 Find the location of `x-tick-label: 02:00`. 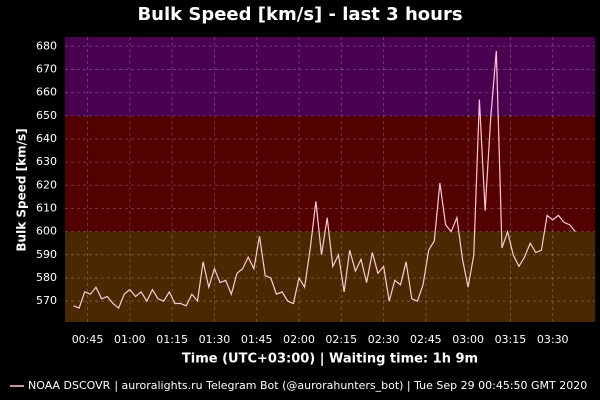

x-tick-label: 02:00 is located at coordinates (299, 339).